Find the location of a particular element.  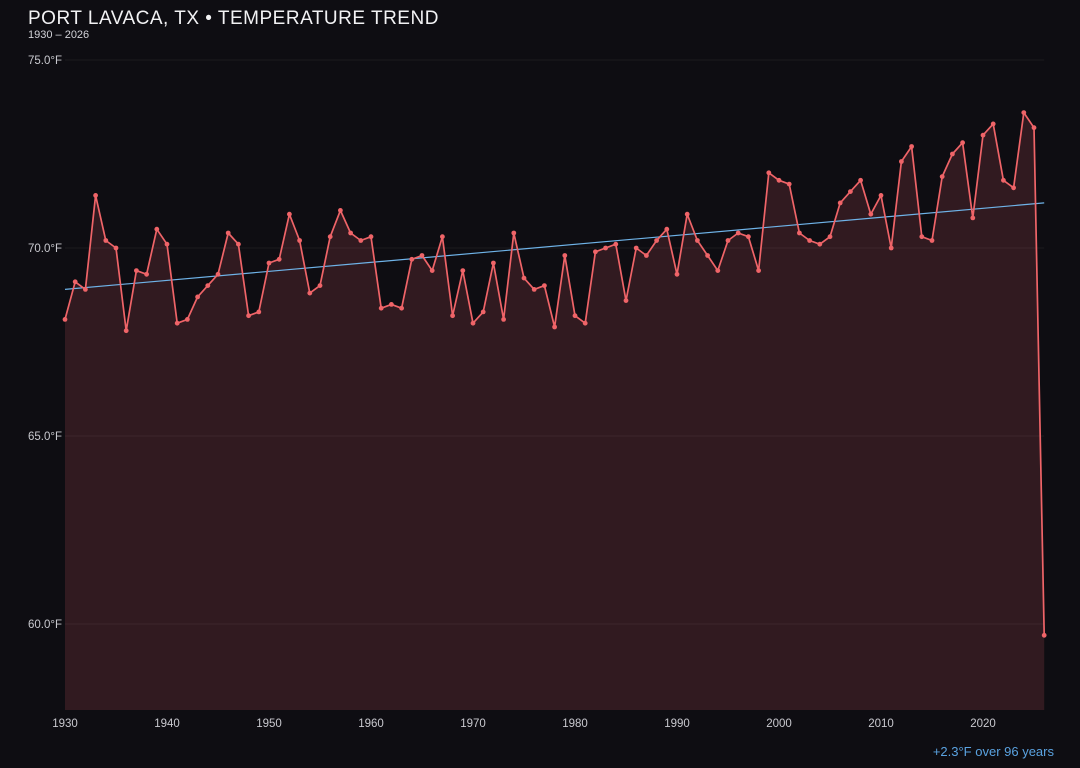

x-axis-label: 1960 is located at coordinates (371, 724).